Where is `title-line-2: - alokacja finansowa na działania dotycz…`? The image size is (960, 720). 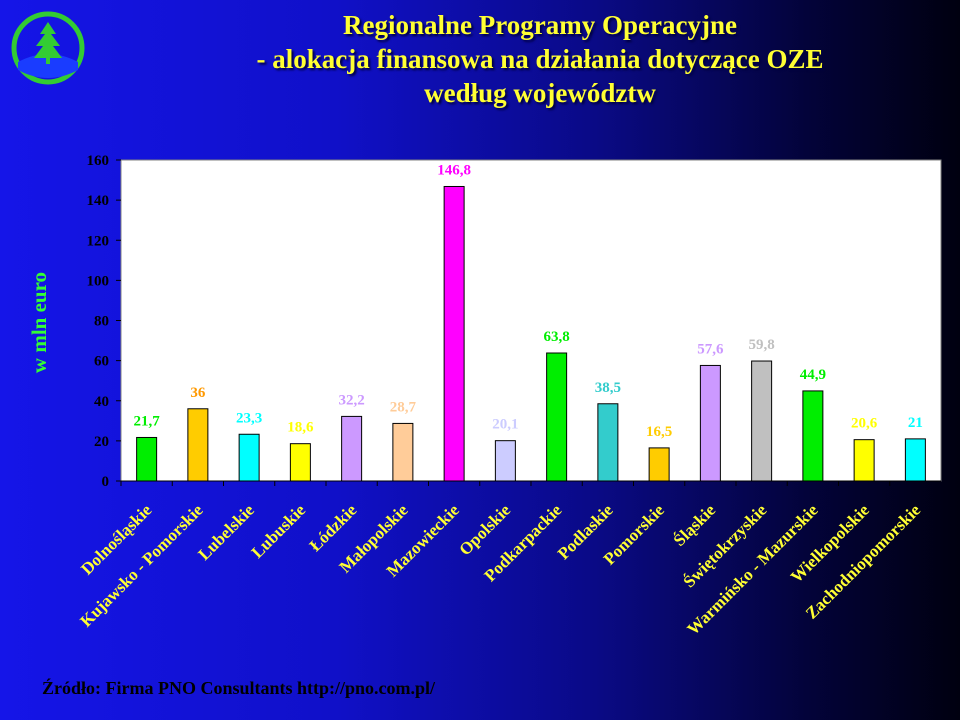 title-line-2: - alokacja finansowa na działania dotycz… is located at coordinates (540, 59).